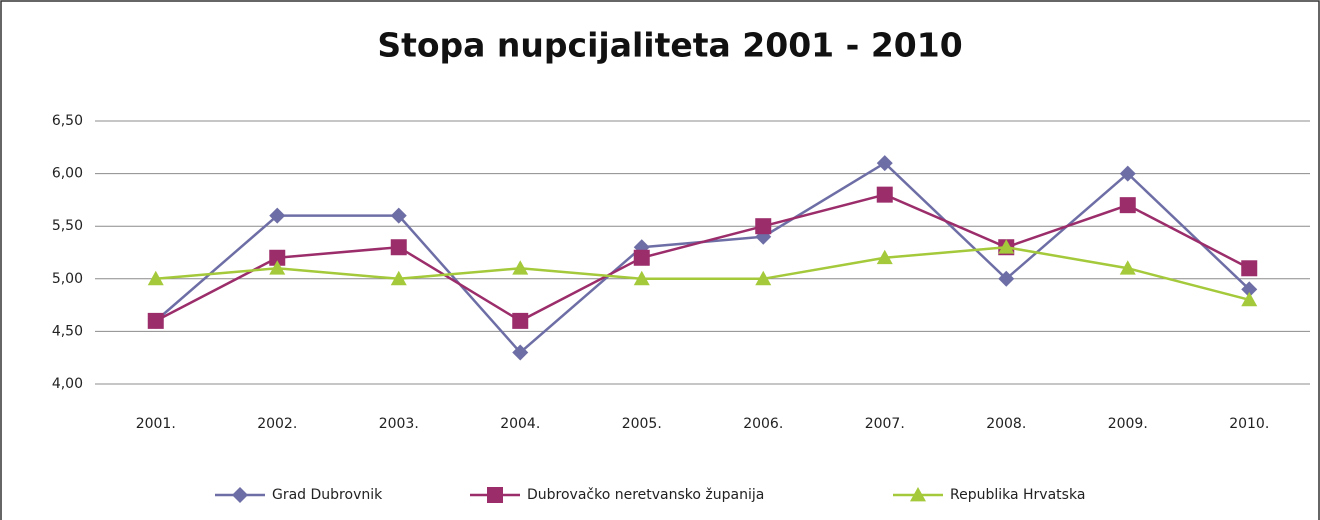  What do you see at coordinates (156, 424) in the screenshot?
I see `x-tick-label: 2001.` at bounding box center [156, 424].